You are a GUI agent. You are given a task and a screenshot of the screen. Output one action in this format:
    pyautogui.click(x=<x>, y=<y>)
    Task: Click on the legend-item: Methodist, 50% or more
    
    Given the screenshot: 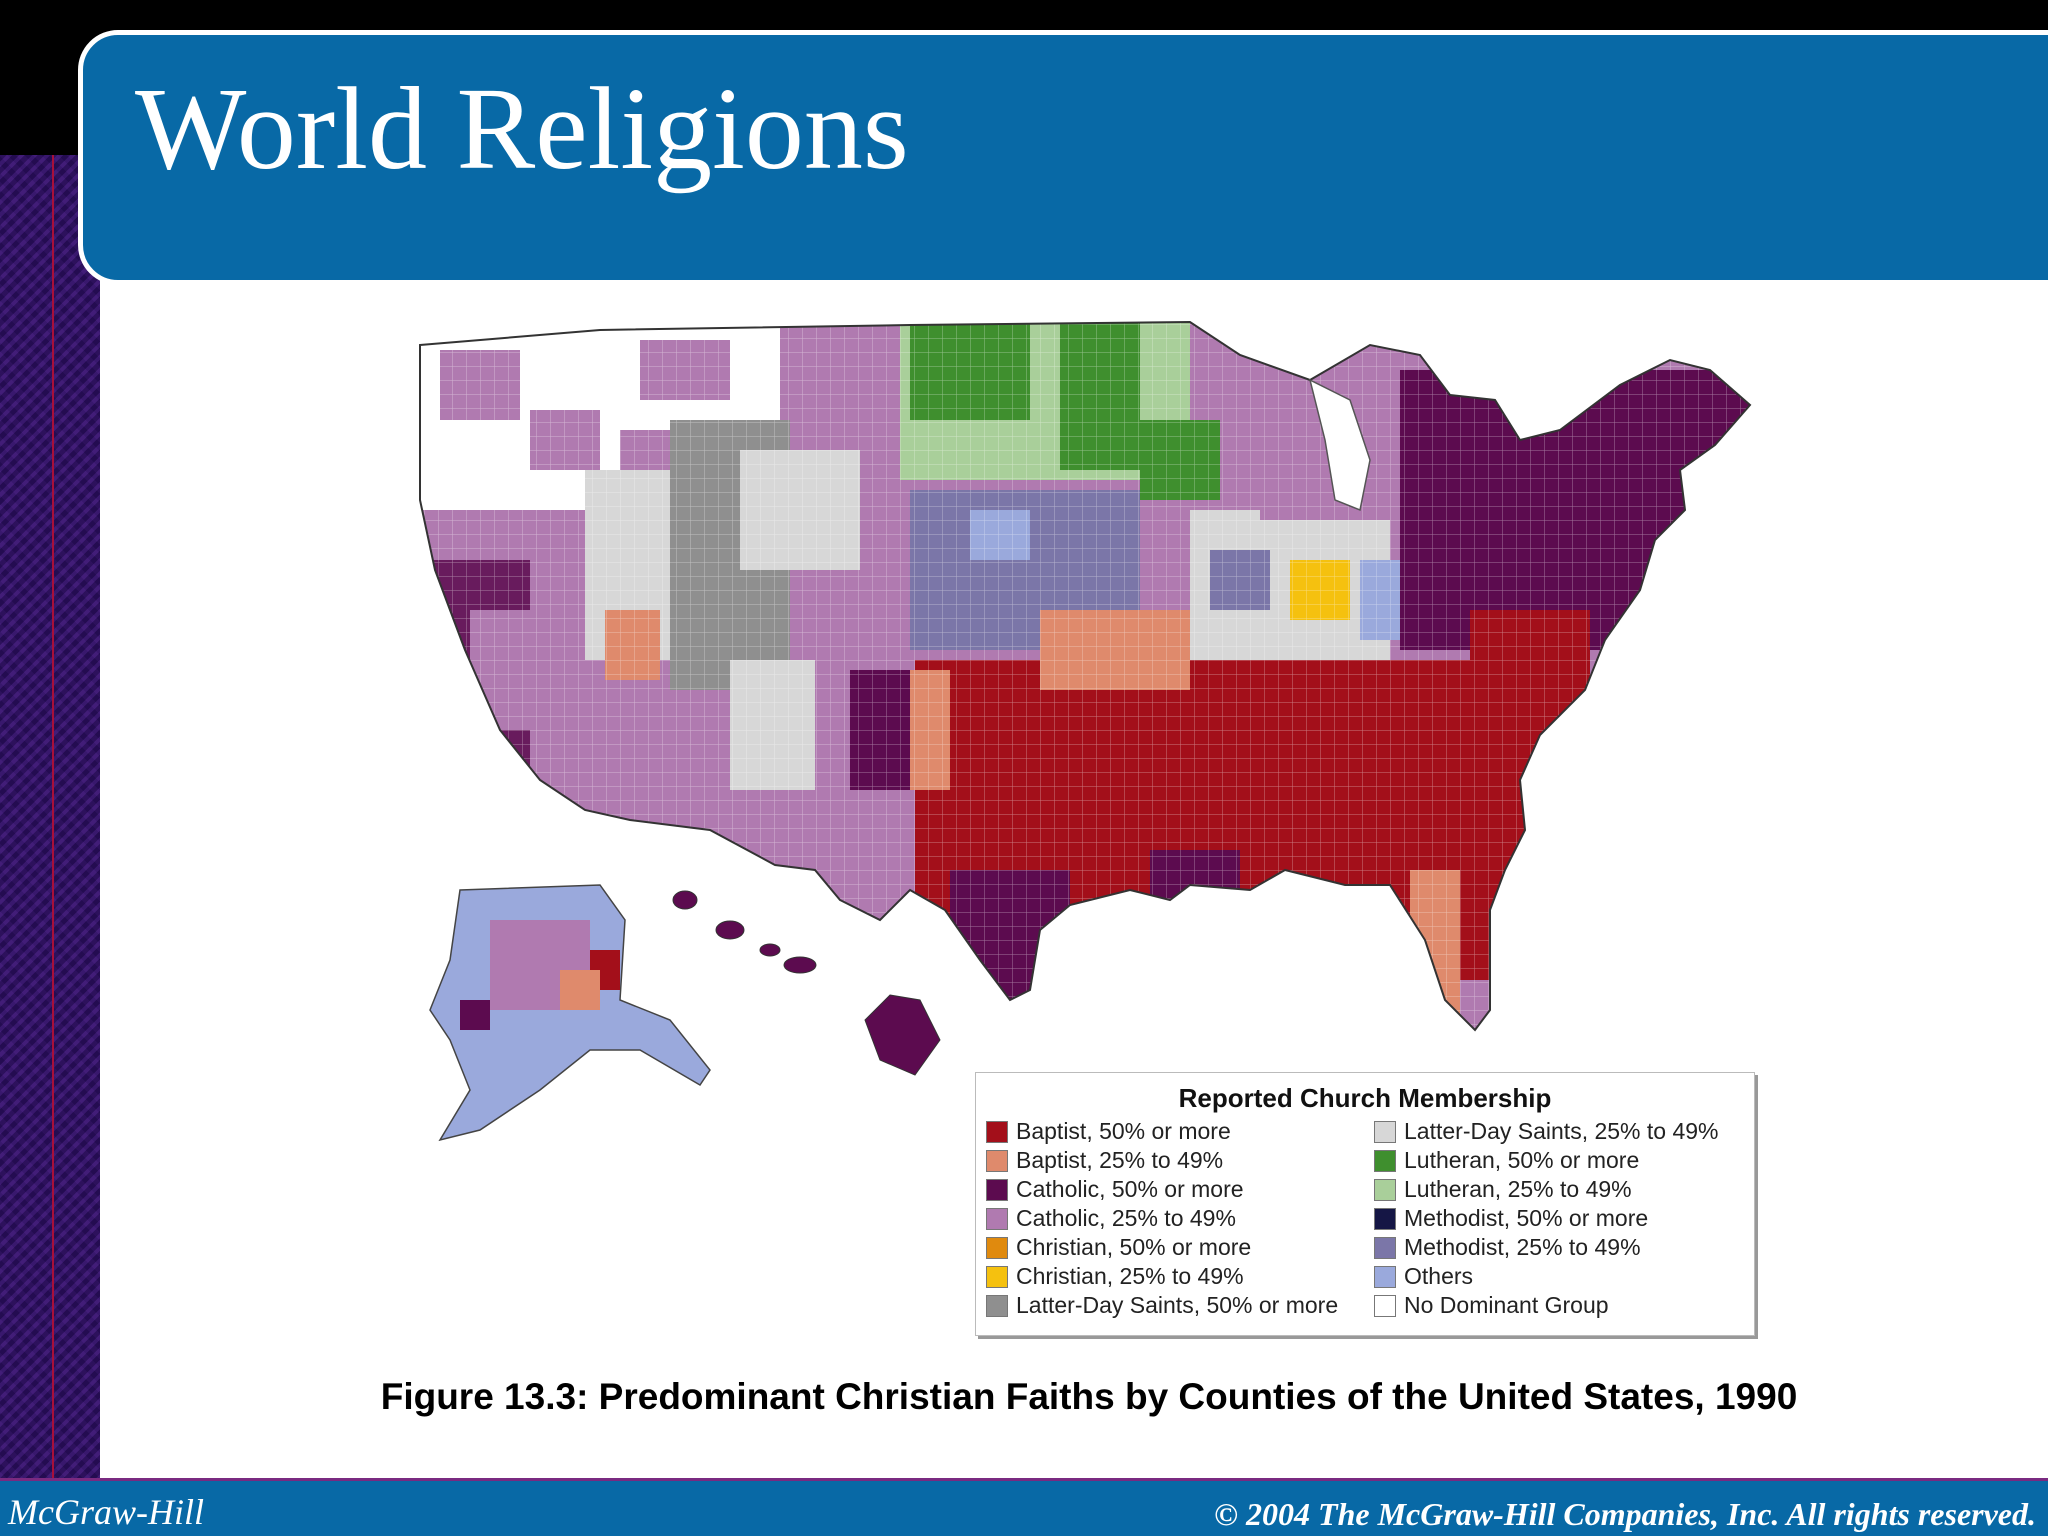 What is the action you would take?
    pyautogui.click(x=1546, y=1218)
    